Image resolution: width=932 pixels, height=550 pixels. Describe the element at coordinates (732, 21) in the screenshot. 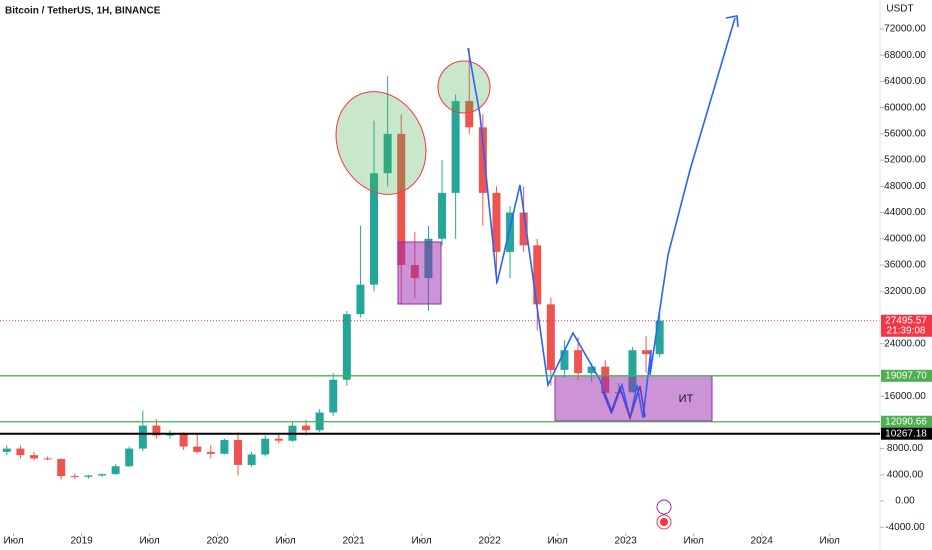

I see `arrow-head` at that location.